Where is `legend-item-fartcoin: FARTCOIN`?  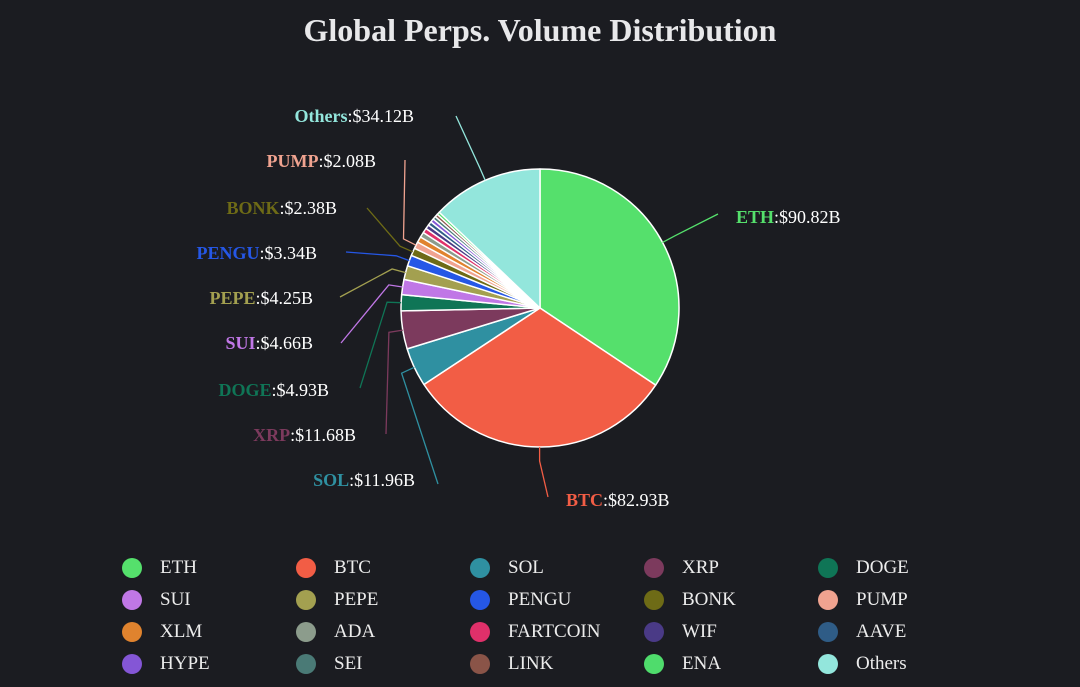
legend-item-fartcoin: FARTCOIN is located at coordinates (557, 632).